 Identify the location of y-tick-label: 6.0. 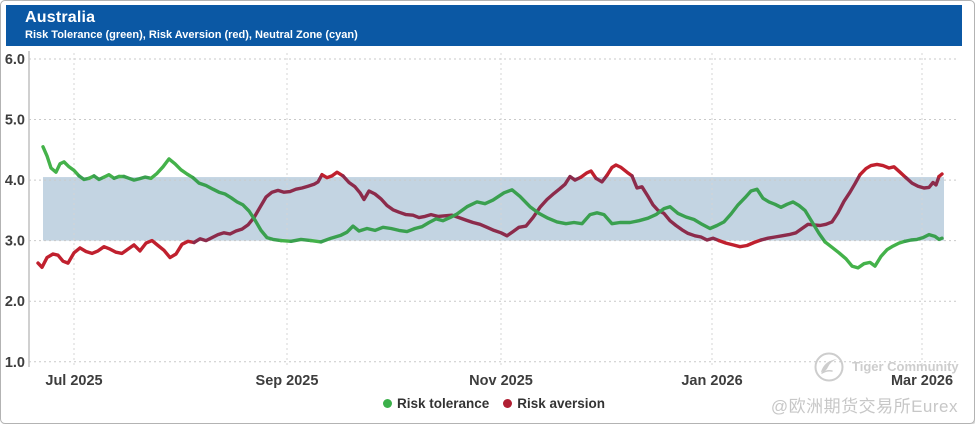
(15, 60).